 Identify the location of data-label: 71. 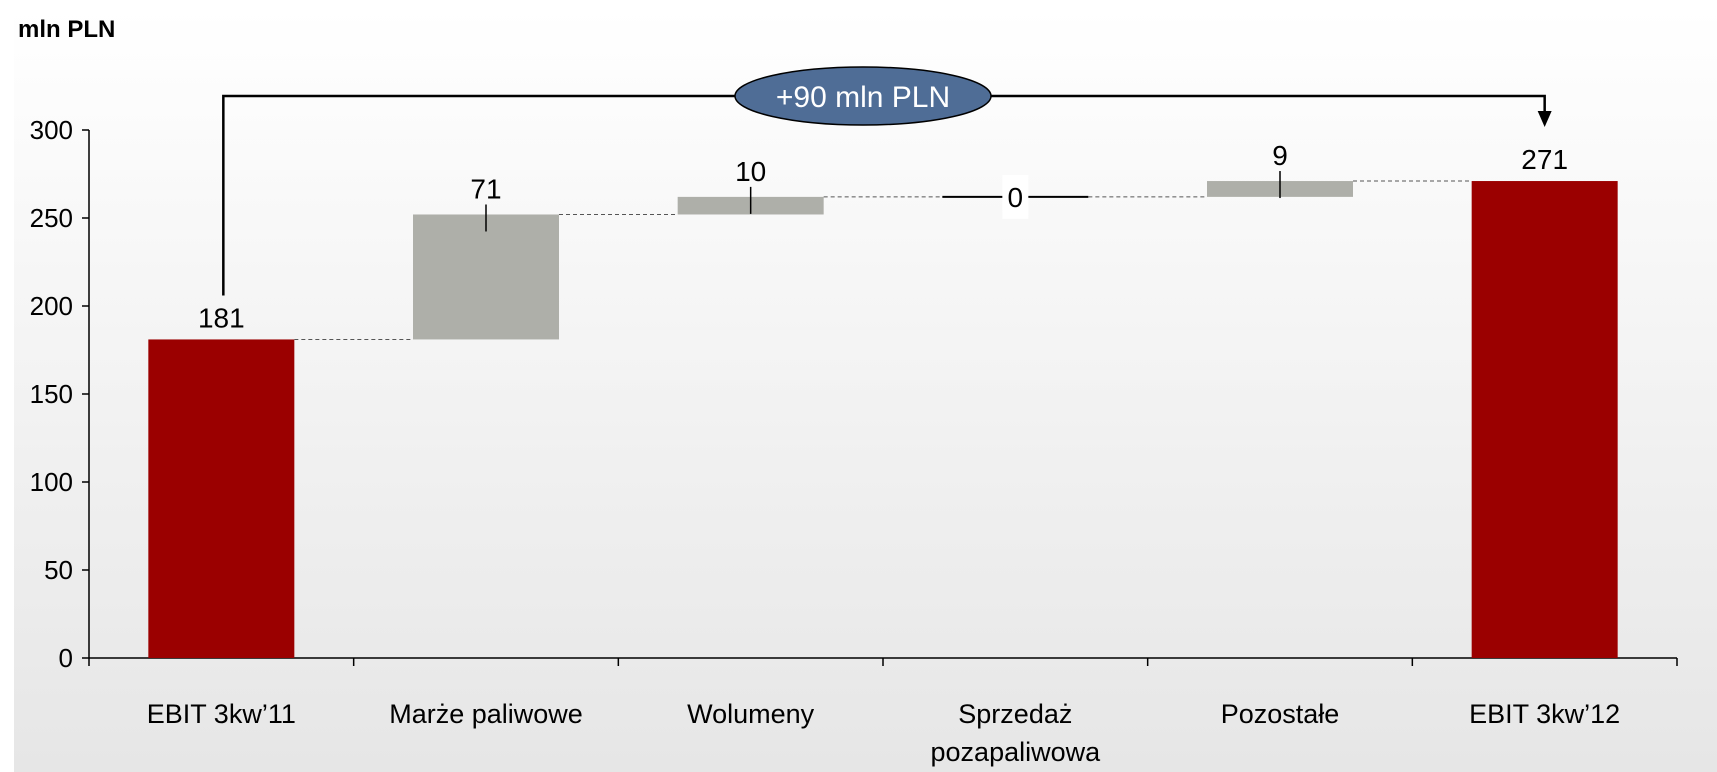
(485, 188).